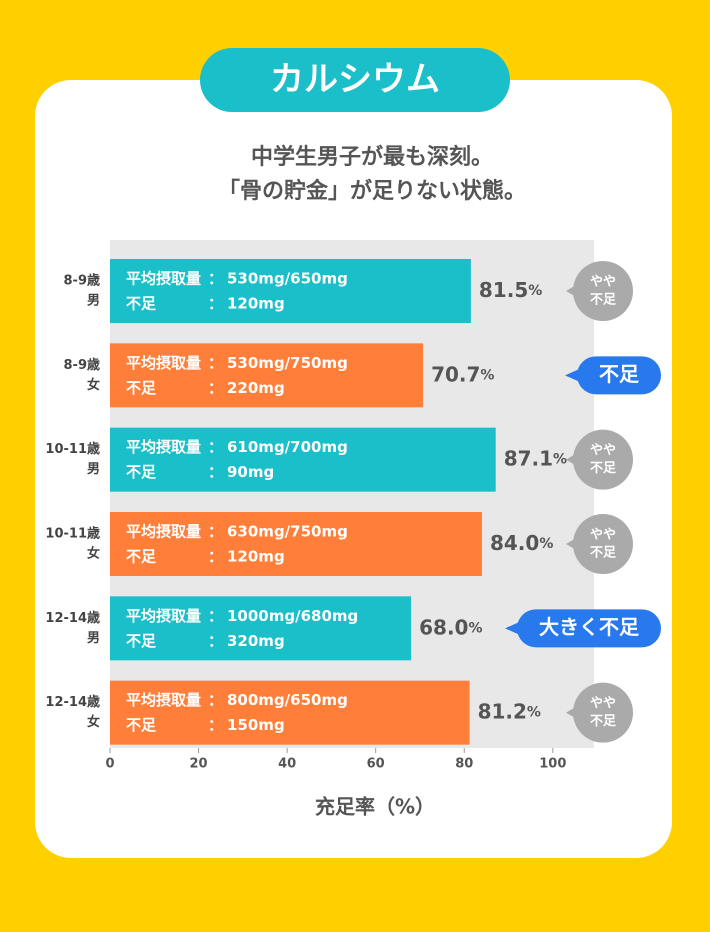  What do you see at coordinates (256, 725) in the screenshot?
I see `shortage: 150mg` at bounding box center [256, 725].